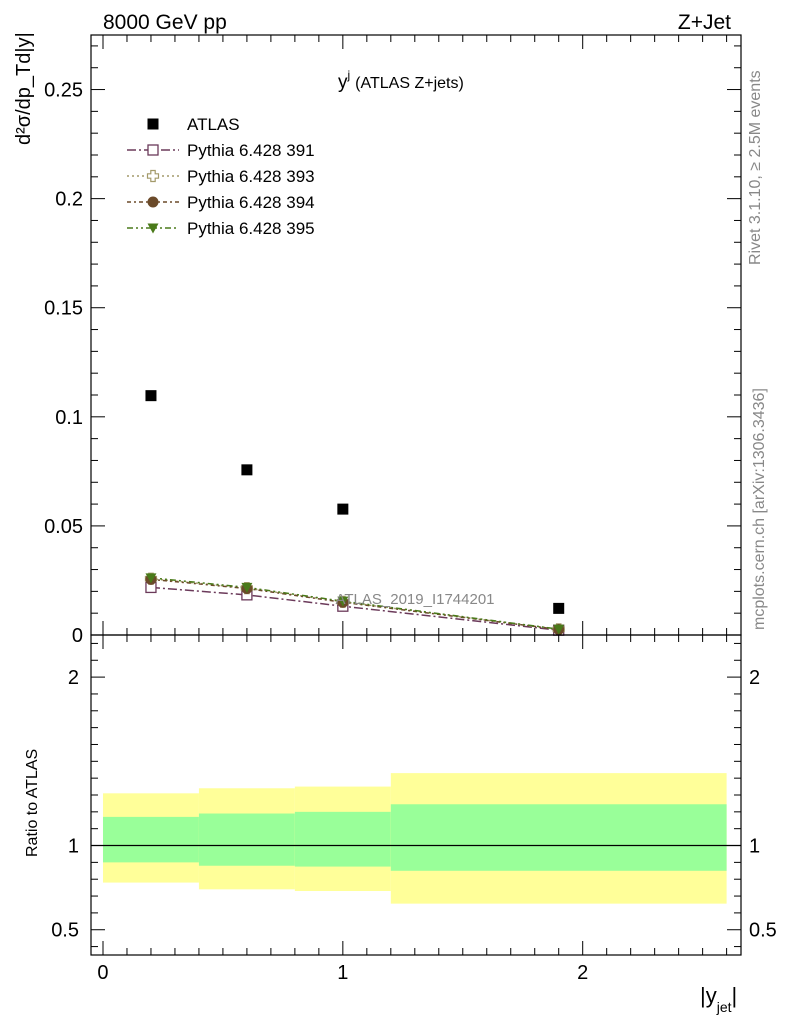  Describe the element at coordinates (69, 418) in the screenshot. I see `main-y-tick-label: 0.1` at that location.